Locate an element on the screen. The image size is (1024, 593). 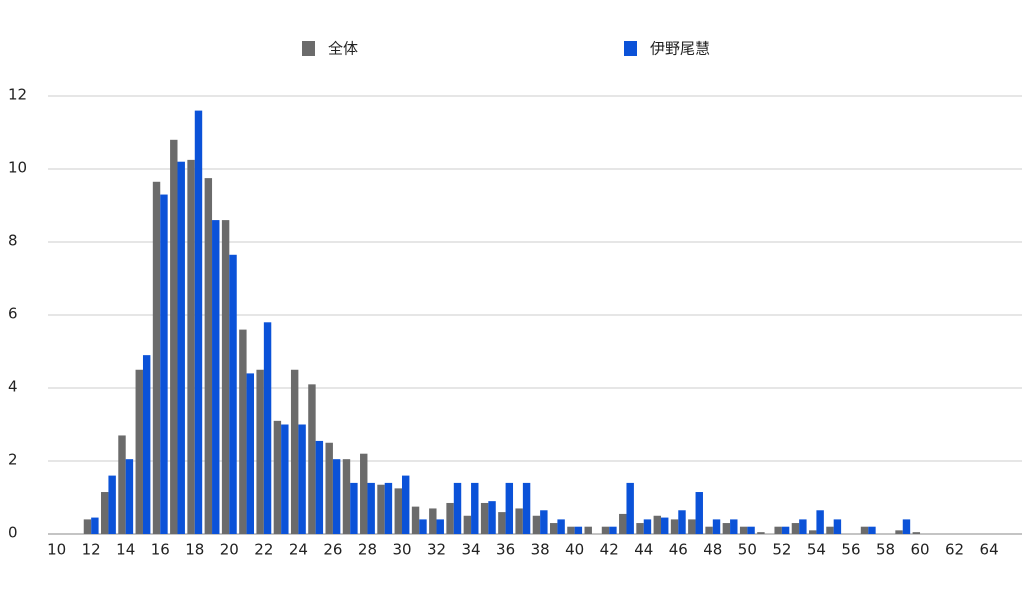
y-tick-label: 2 is located at coordinates (13, 460).